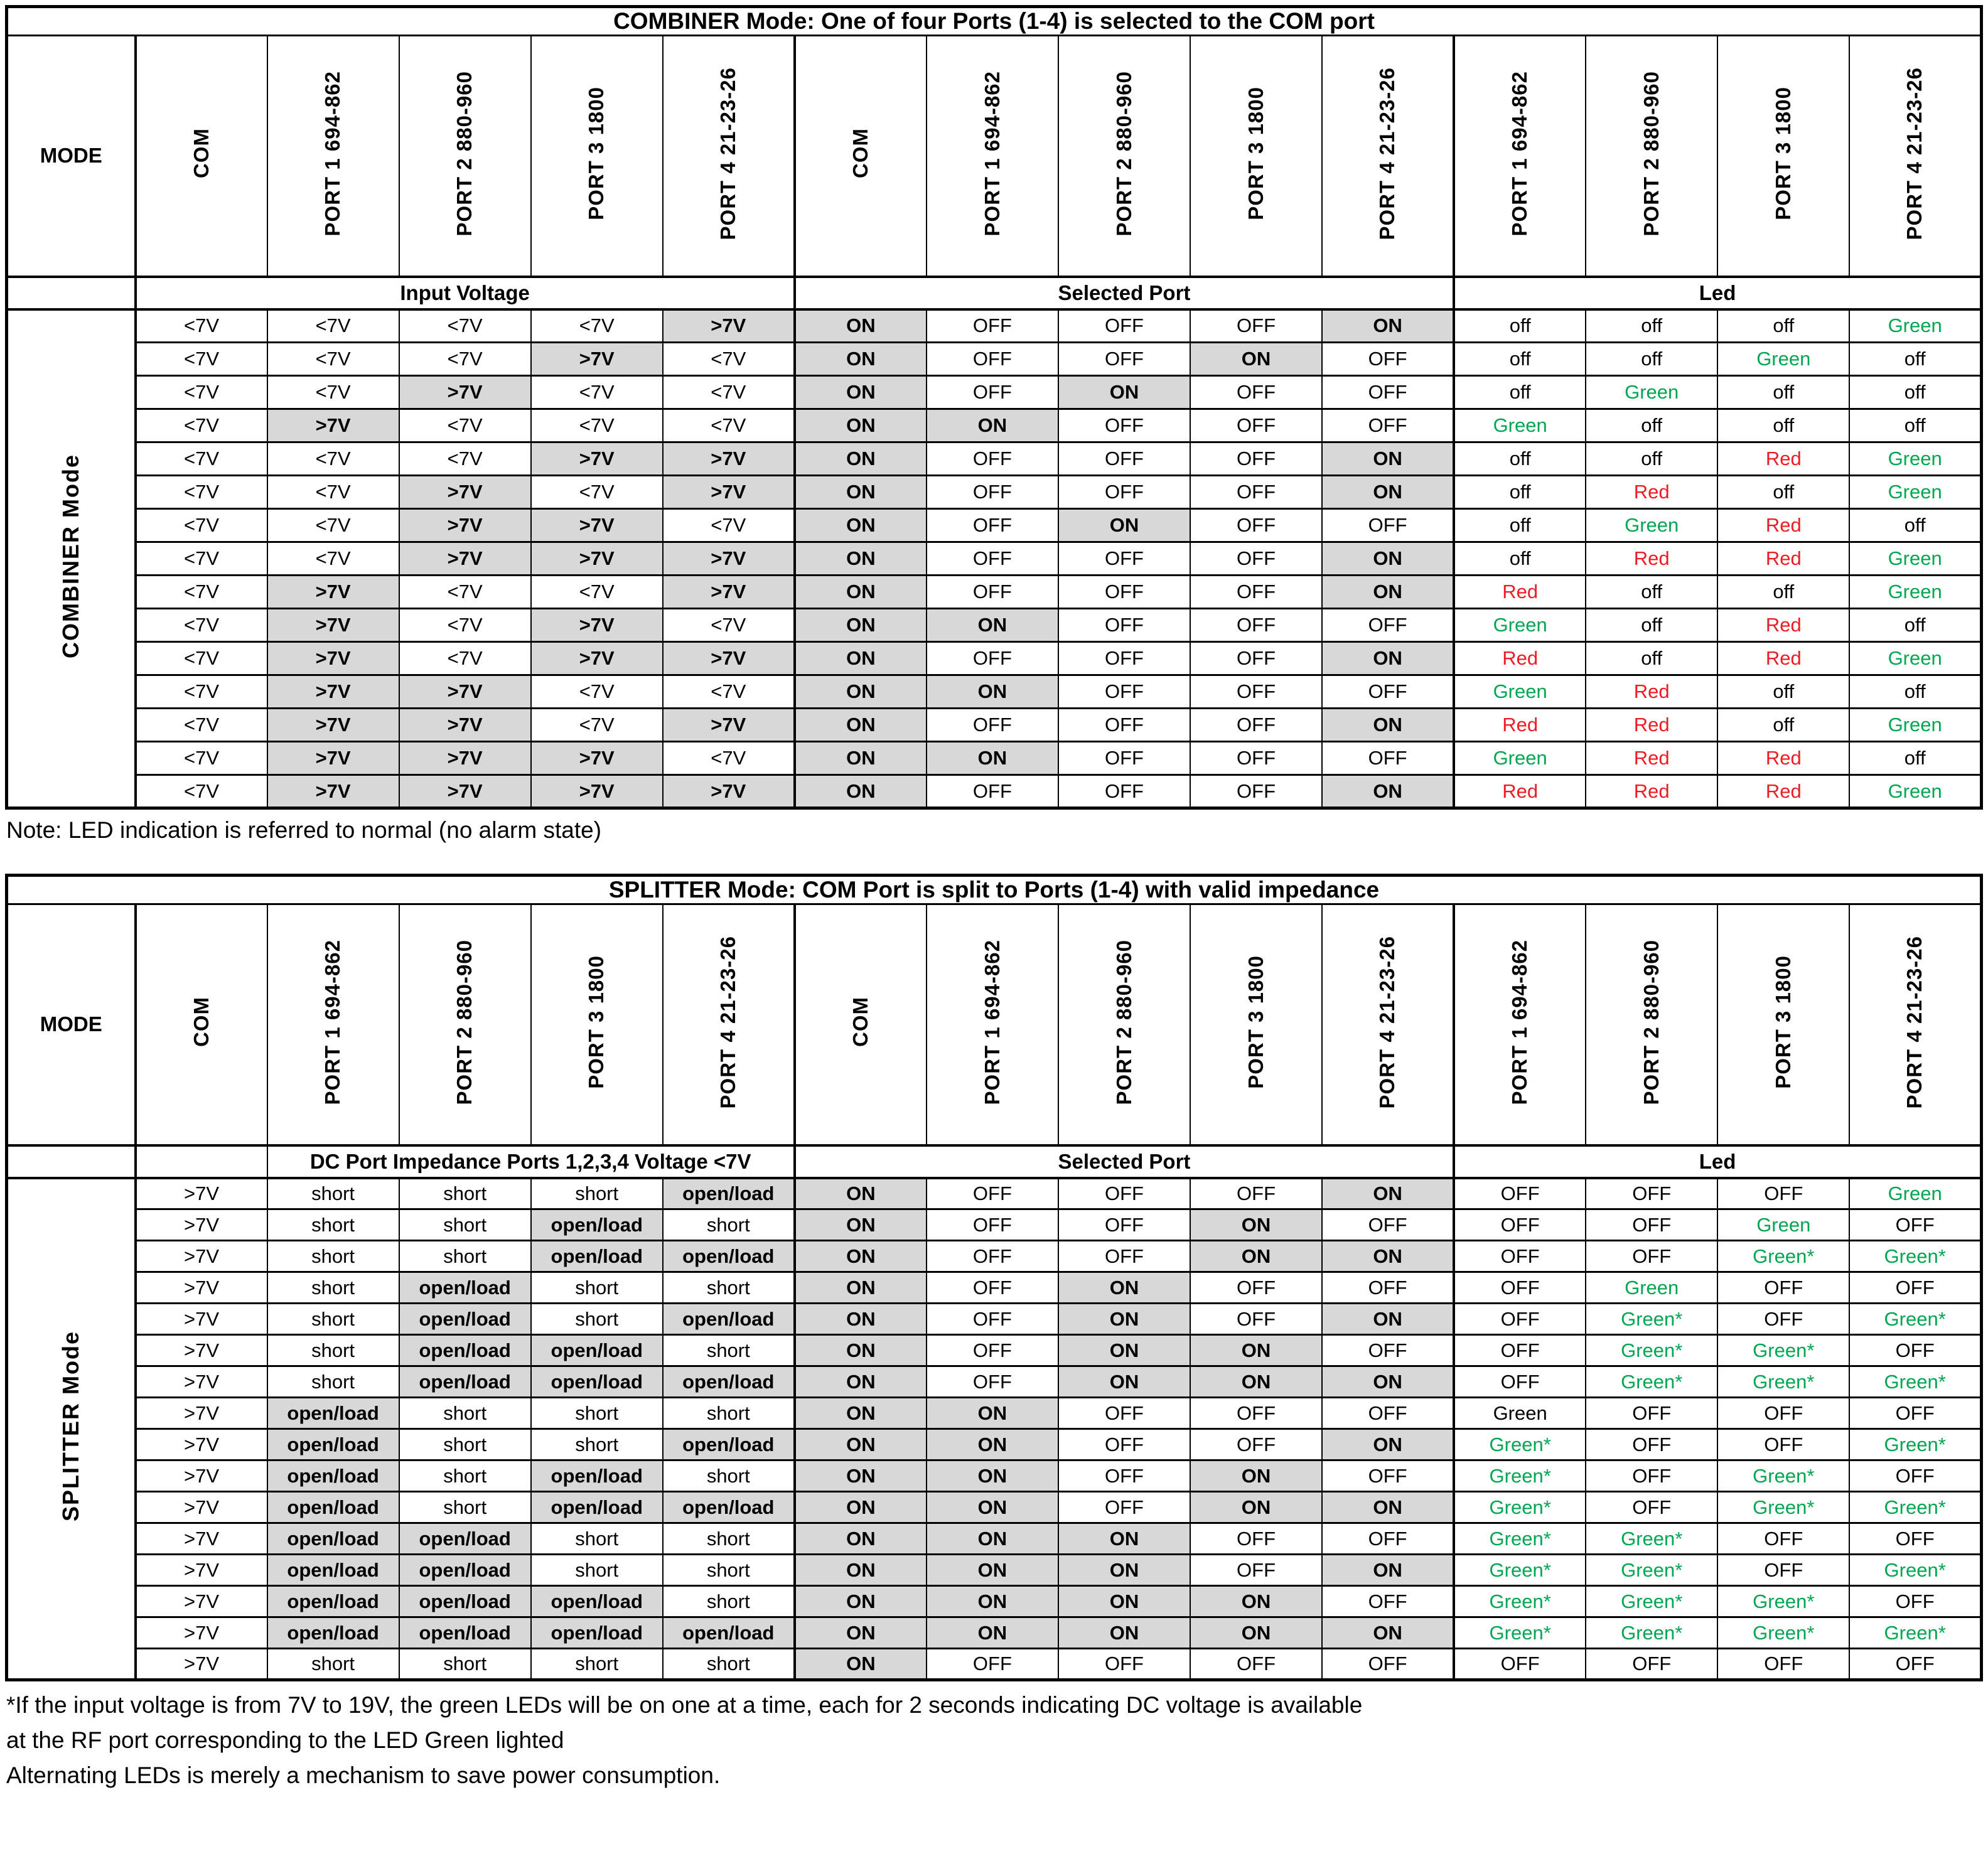 This screenshot has width=1988, height=1849. I want to click on group-header: Led, so click(1718, 293).